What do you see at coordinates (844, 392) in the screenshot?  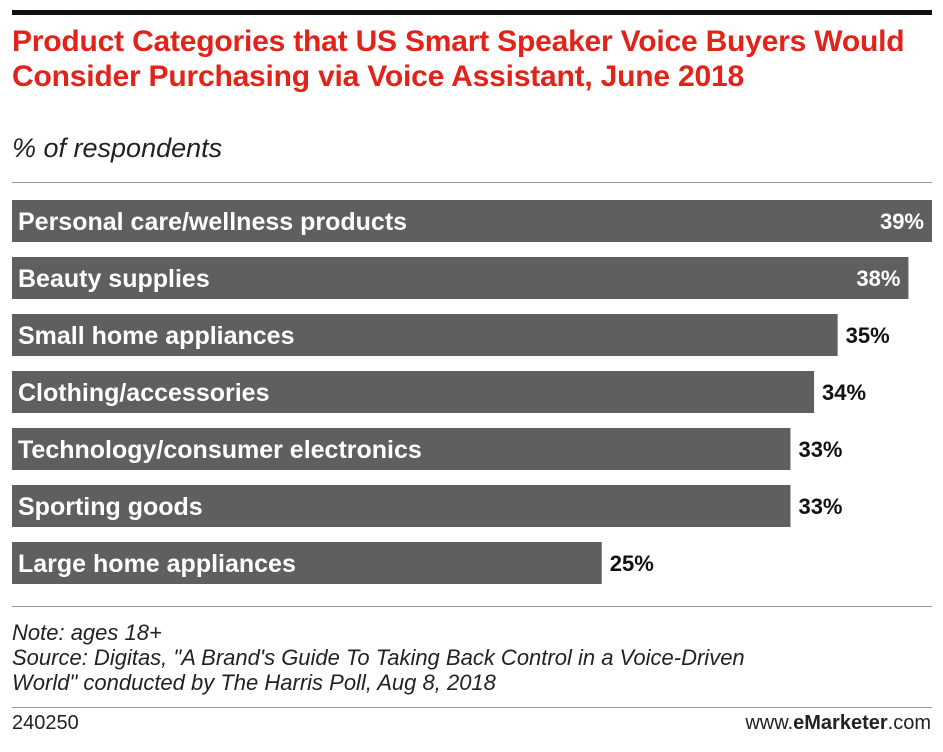 I see `bar-value-label: 34%` at bounding box center [844, 392].